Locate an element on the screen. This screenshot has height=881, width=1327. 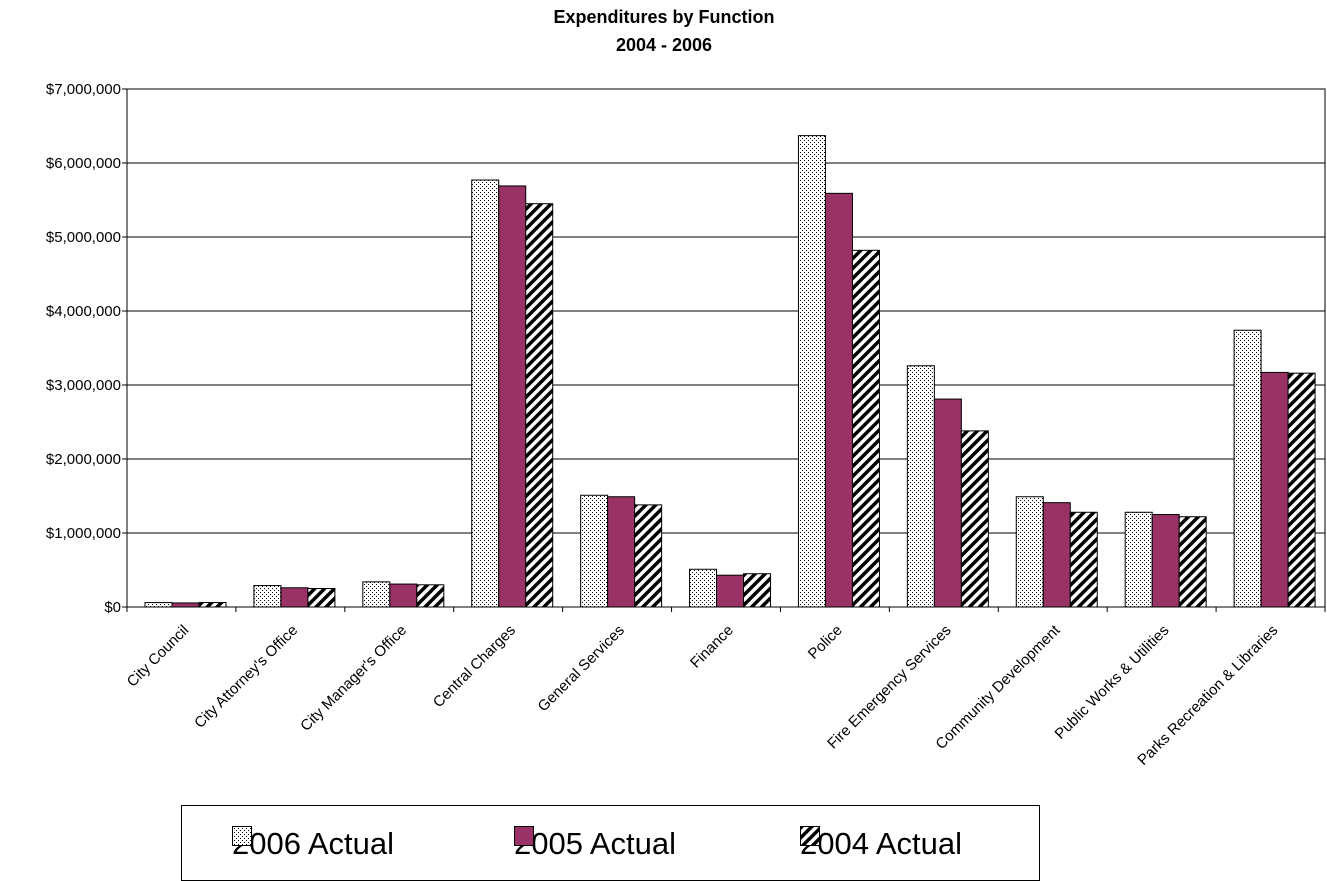
x-tick-label: City Attorney's Office is located at coordinates (246, 677).